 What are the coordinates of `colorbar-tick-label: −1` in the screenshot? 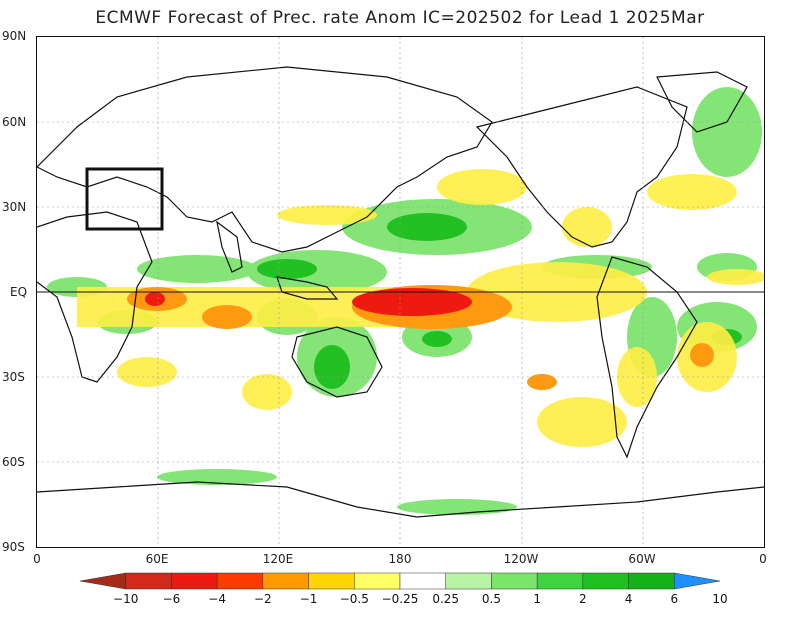 It's located at (308, 599).